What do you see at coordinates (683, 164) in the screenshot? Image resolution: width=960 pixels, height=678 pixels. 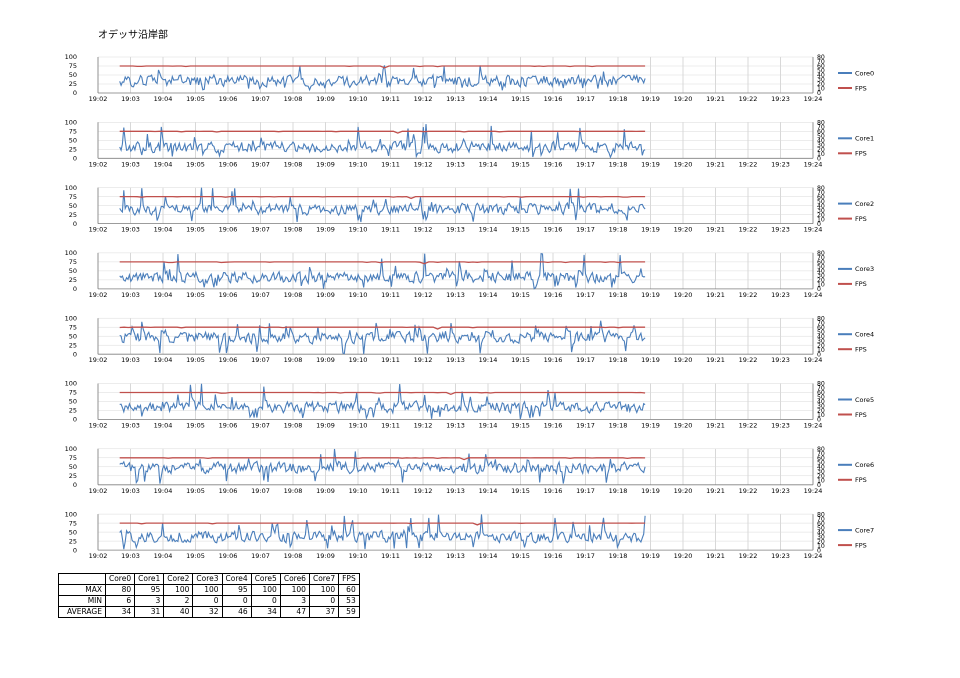 I see `x-tick-label: 19:20` at bounding box center [683, 164].